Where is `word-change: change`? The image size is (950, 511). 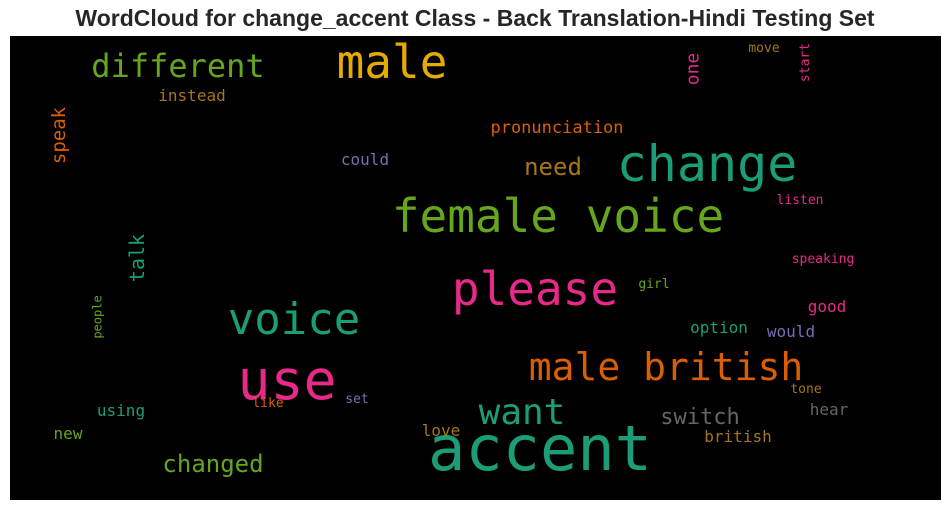 word-change: change is located at coordinates (707, 164).